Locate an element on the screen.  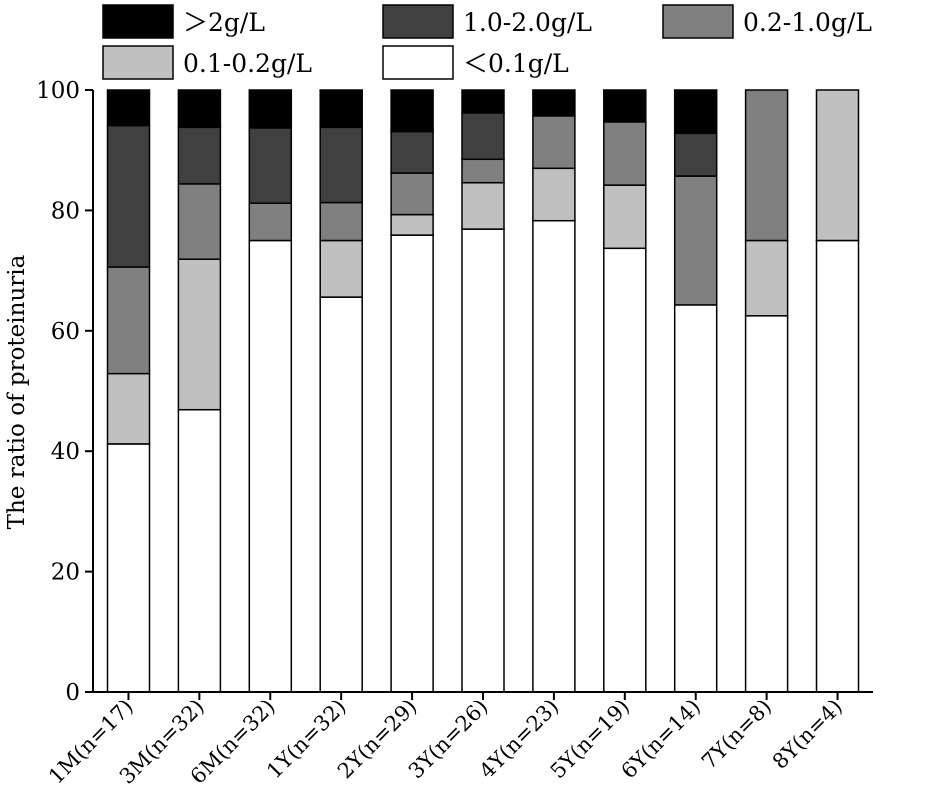
legend-label: ＜0.1g/L is located at coordinates (516, 63).